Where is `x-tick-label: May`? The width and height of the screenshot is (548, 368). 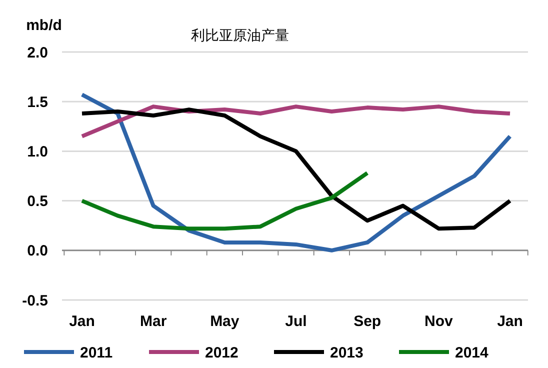 x-tick-label: May is located at coordinates (225, 321).